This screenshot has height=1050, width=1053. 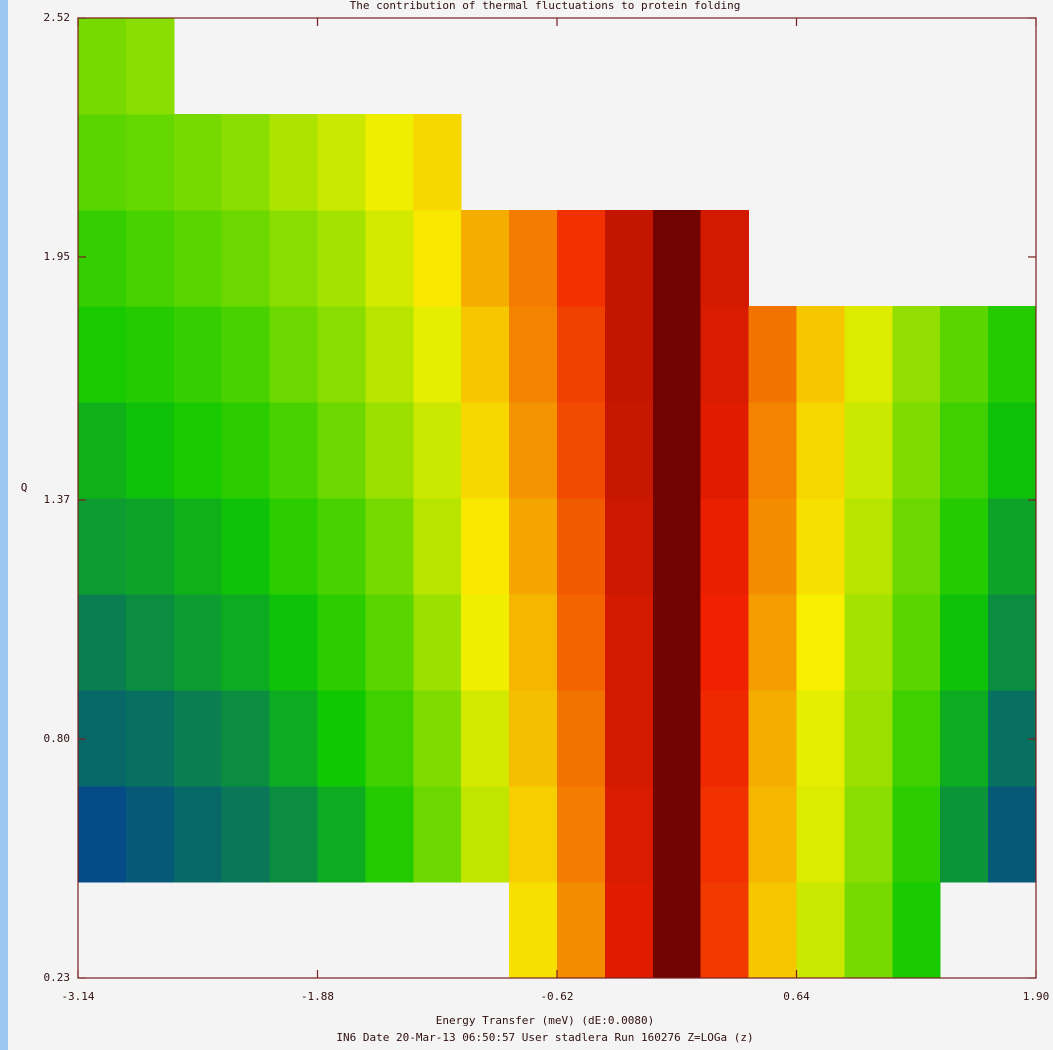 I want to click on x-tick-label: 0.64, so click(x=796, y=996).